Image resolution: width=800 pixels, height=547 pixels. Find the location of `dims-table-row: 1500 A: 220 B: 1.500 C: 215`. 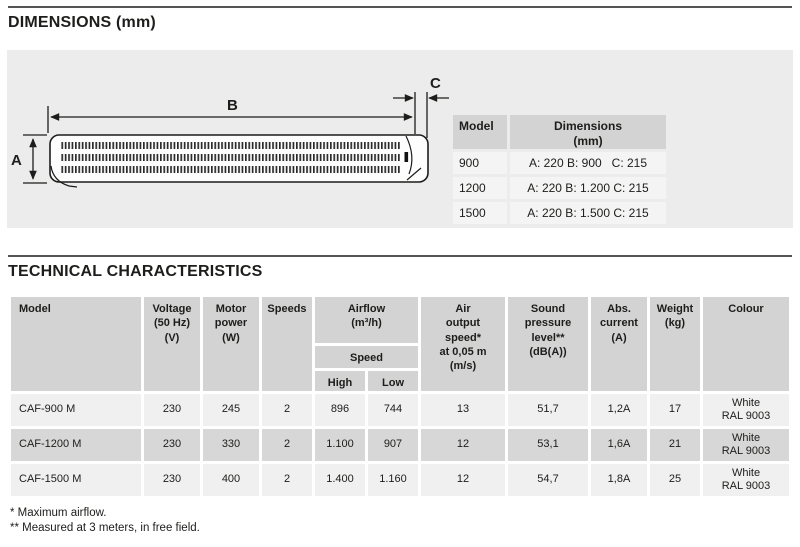

dims-table-row: 1500 A: 220 B: 1.500 C: 215 is located at coordinates (559, 213).